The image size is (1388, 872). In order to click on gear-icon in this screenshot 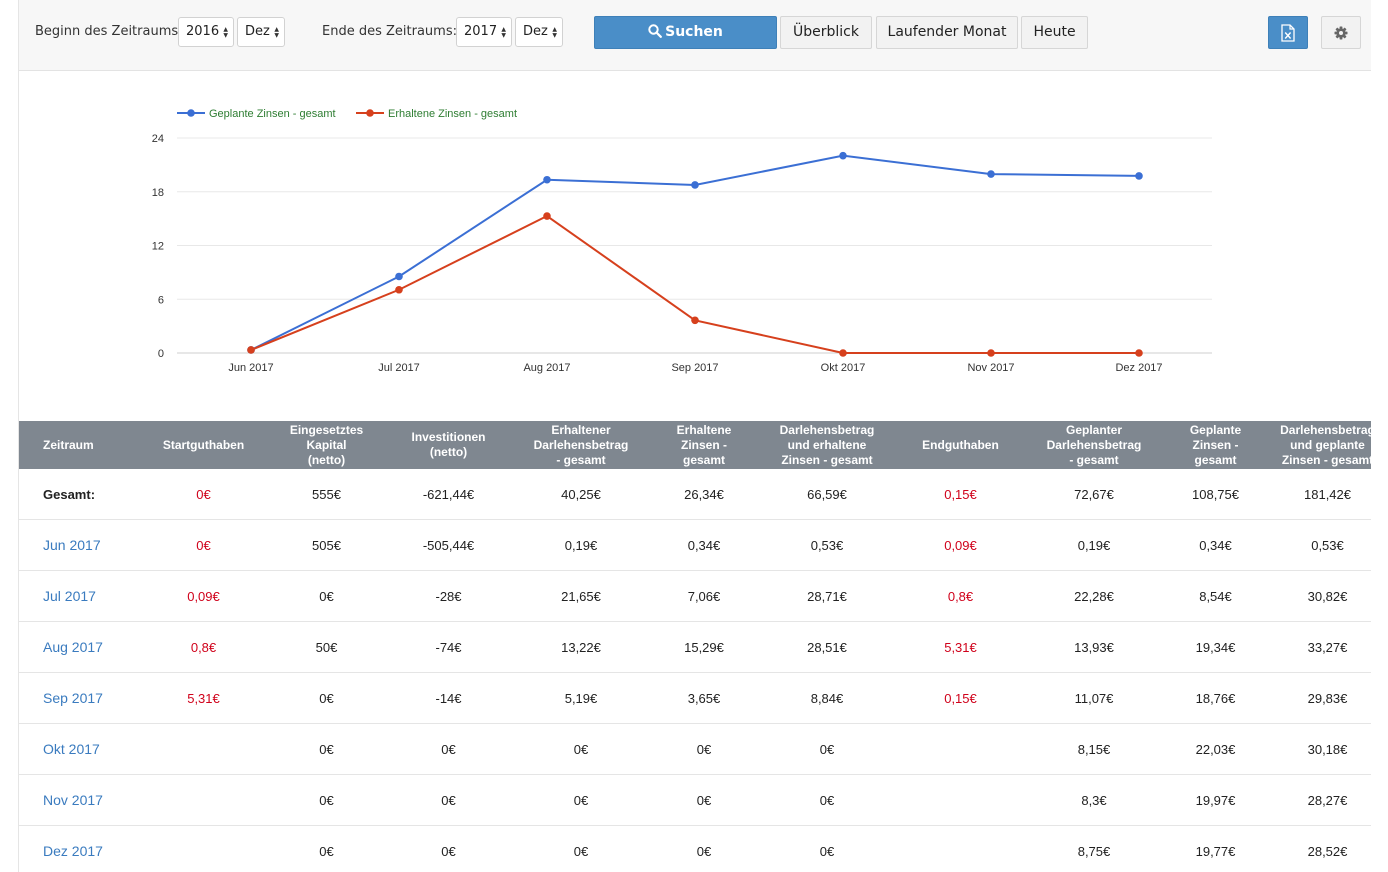, I will do `click(1341, 33)`.